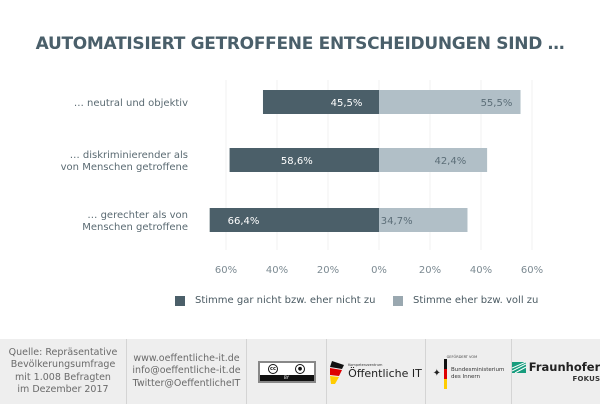 The height and width of the screenshot is (404, 600). What do you see at coordinates (186, 383) in the screenshot?
I see `twitter-link: Twitter@OeffentlicheIT` at bounding box center [186, 383].